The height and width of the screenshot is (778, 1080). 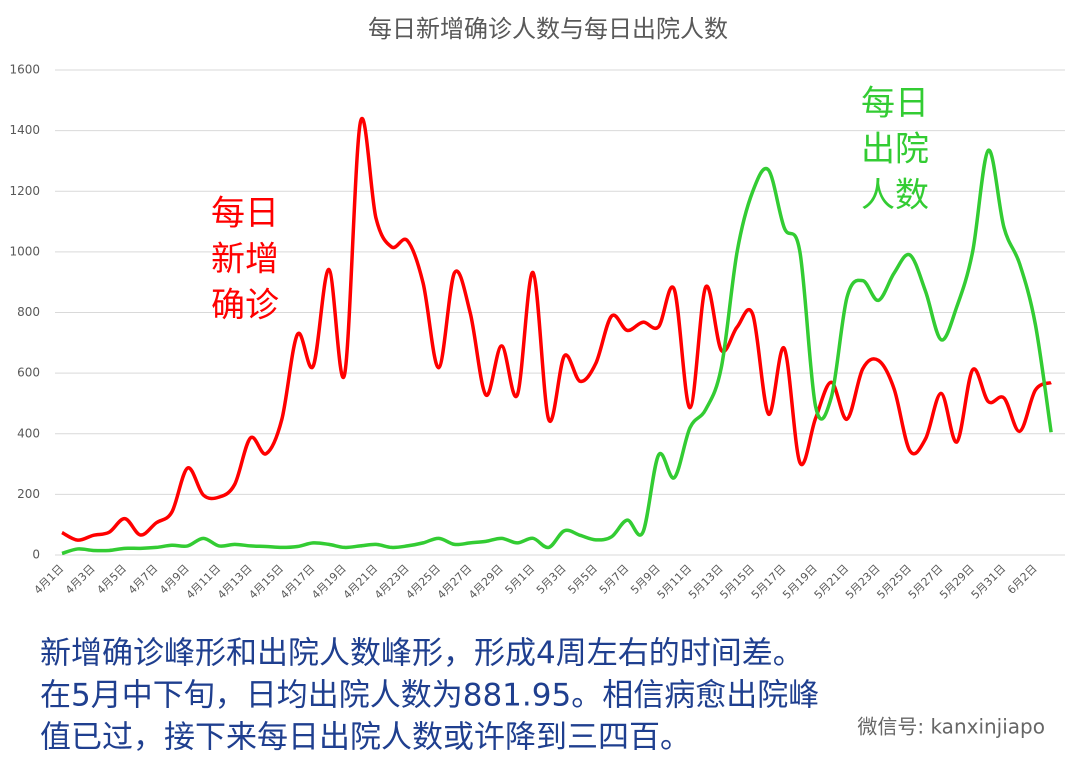 What do you see at coordinates (422, 654) in the screenshot?
I see `caption-line: 新增确诊峰形和出院人数峰形，形成4周左右的时间差。` at bounding box center [422, 654].